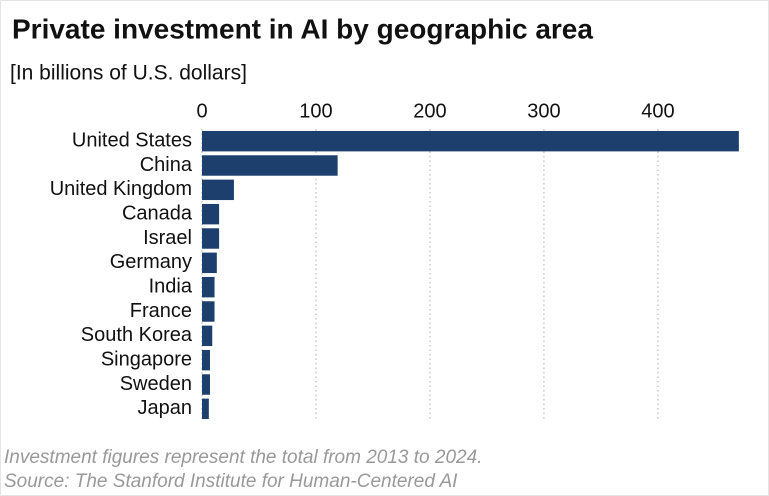 This screenshot has width=769, height=496. Describe the element at coordinates (156, 384) in the screenshot. I see `y-tick-label: Sweden` at that location.